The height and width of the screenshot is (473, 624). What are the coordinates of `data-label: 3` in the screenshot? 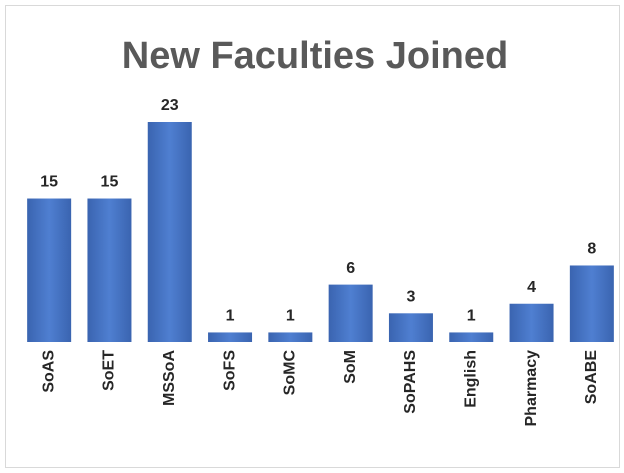 It's located at (410, 297).